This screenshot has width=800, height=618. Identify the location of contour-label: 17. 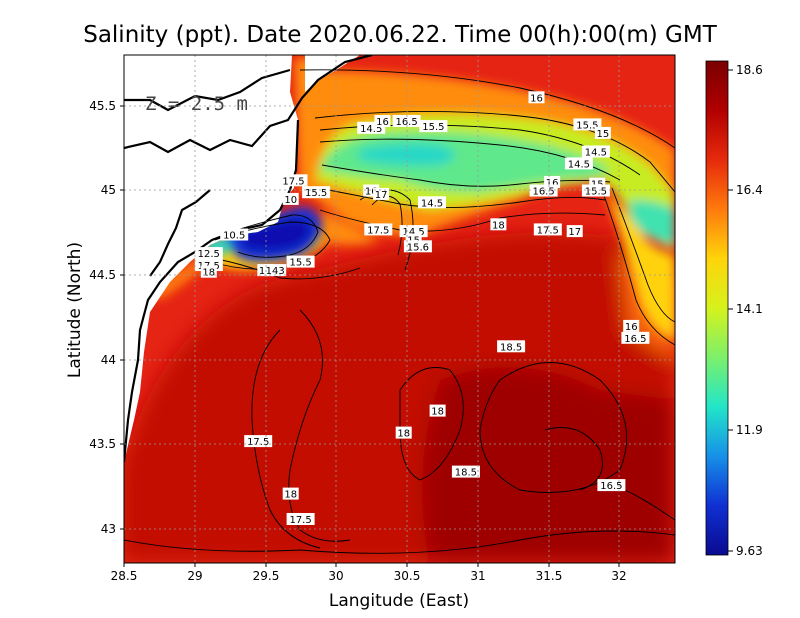
(381, 194).